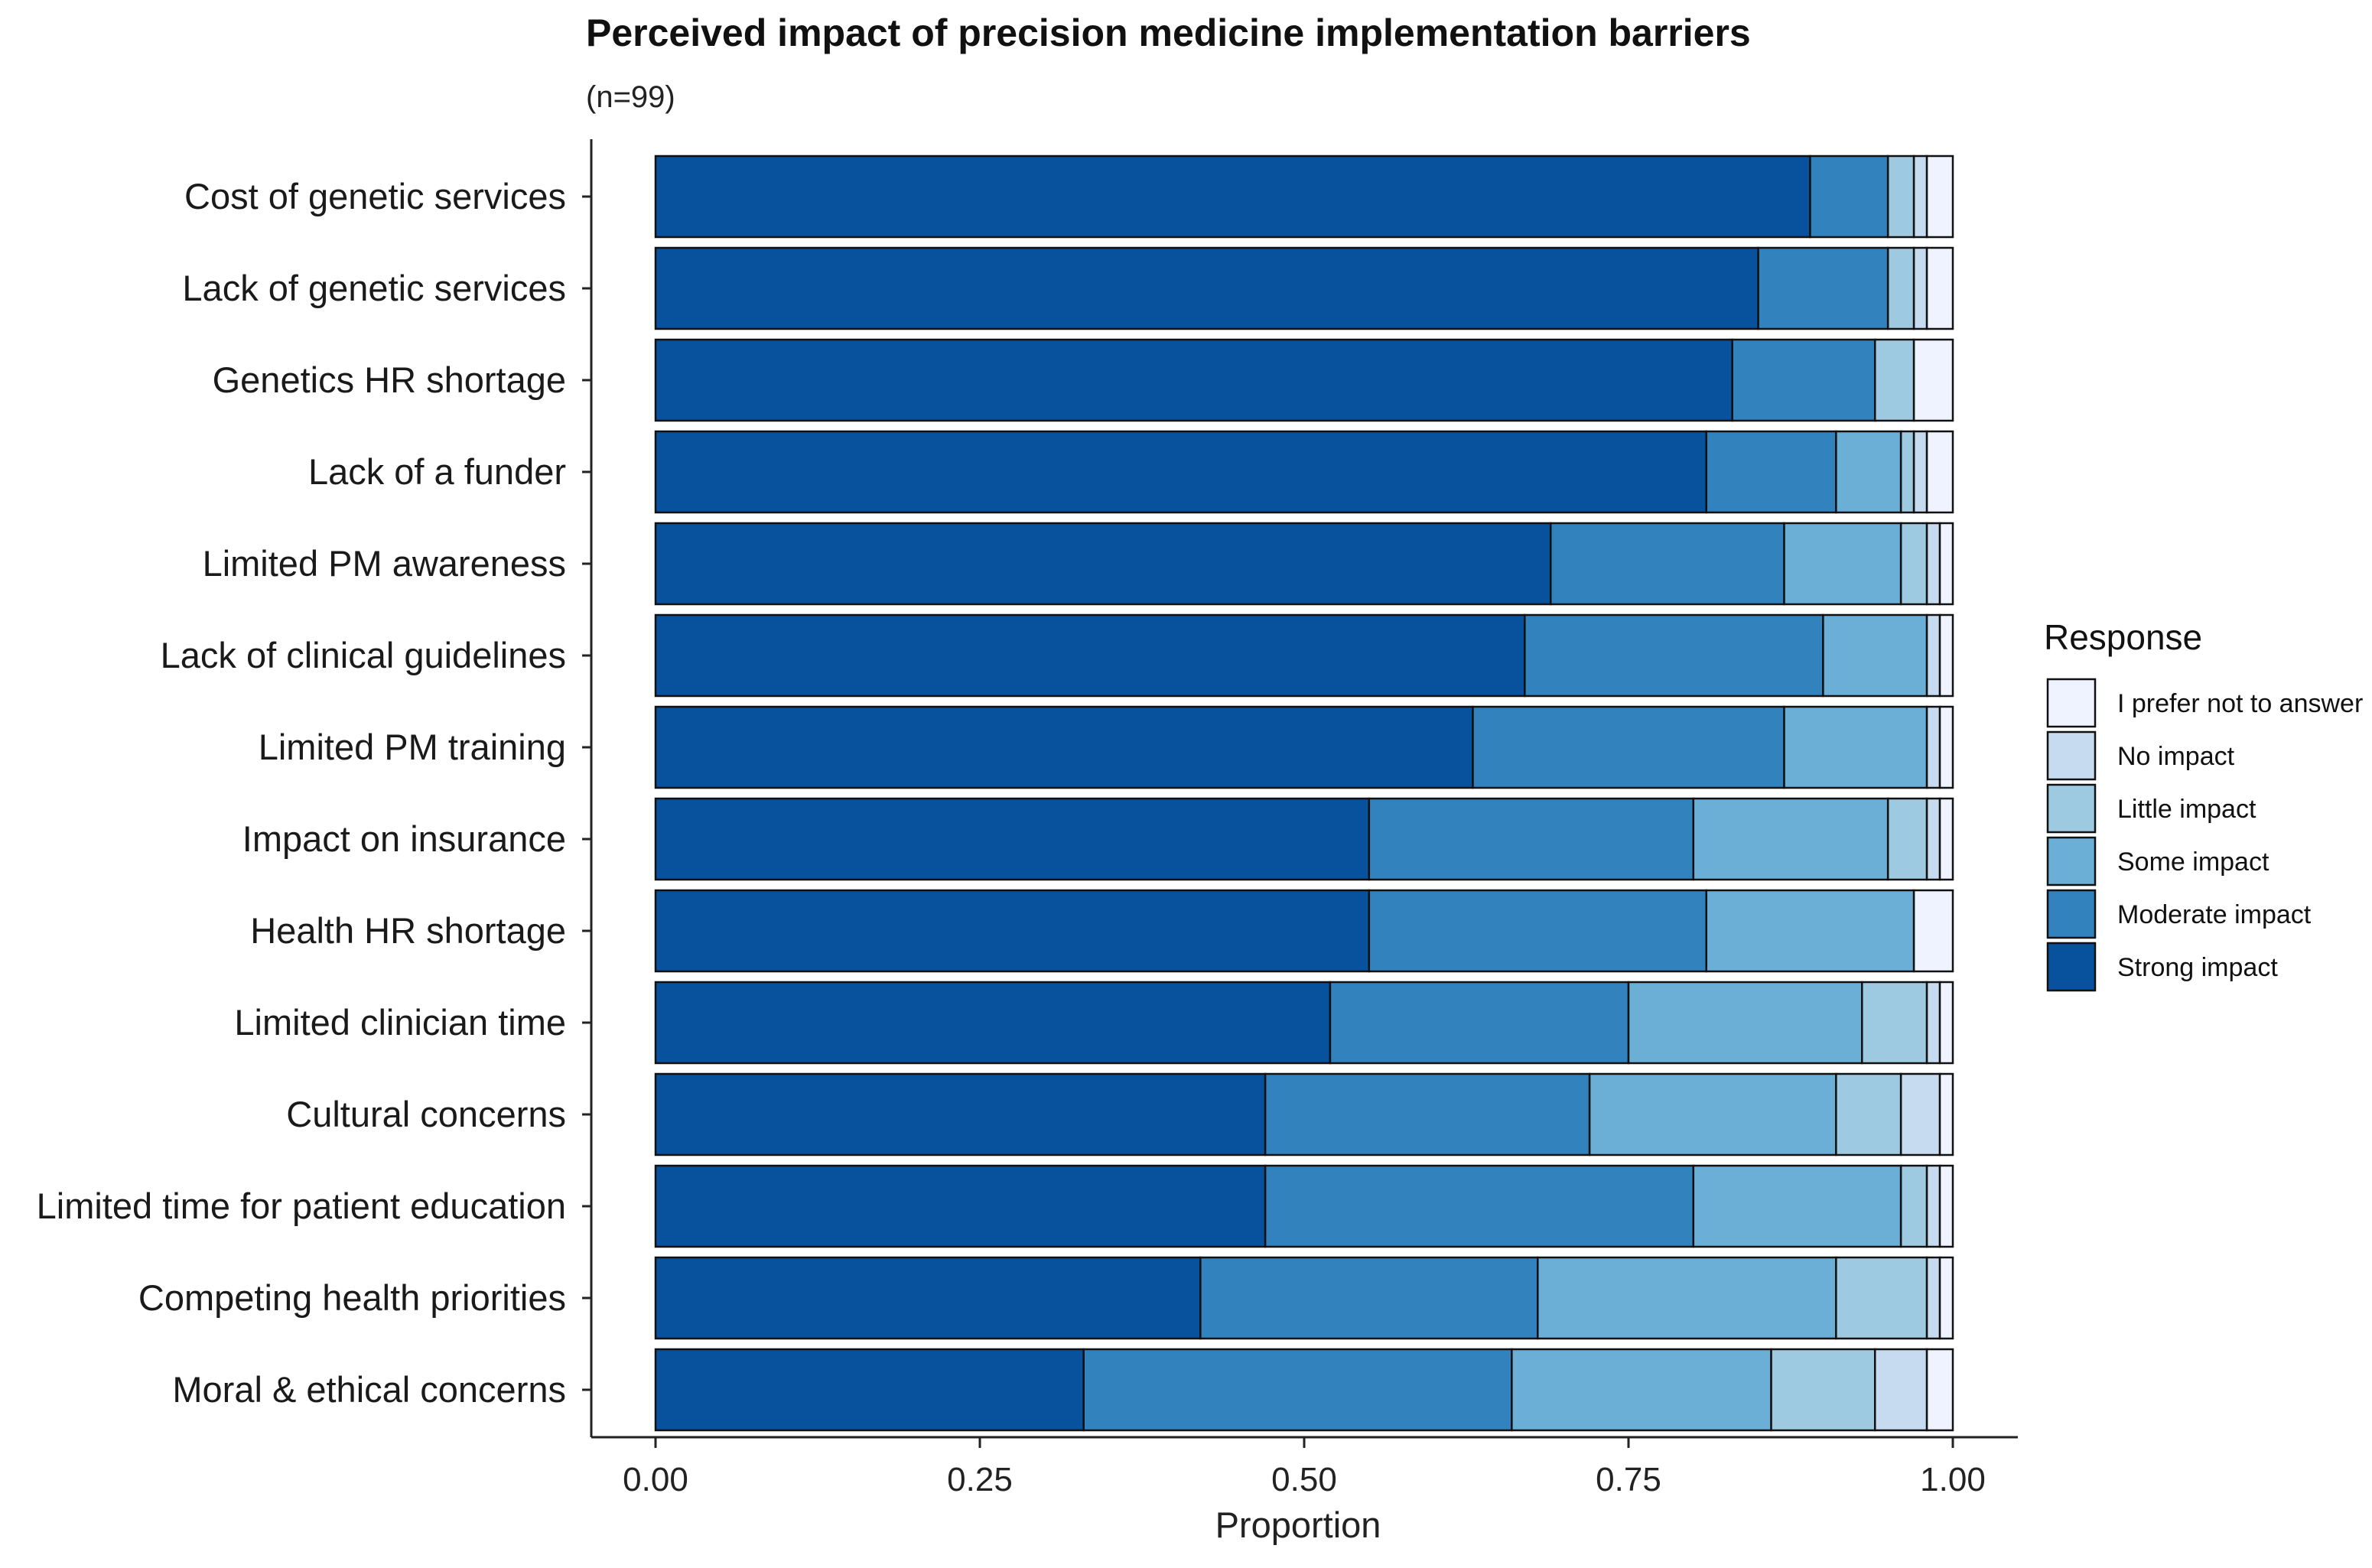 The height and width of the screenshot is (1568, 2372). Describe the element at coordinates (1940, 472) in the screenshot. I see `bar-segment-lack-of-a-funder-i-prefer-not-to-answer` at that location.